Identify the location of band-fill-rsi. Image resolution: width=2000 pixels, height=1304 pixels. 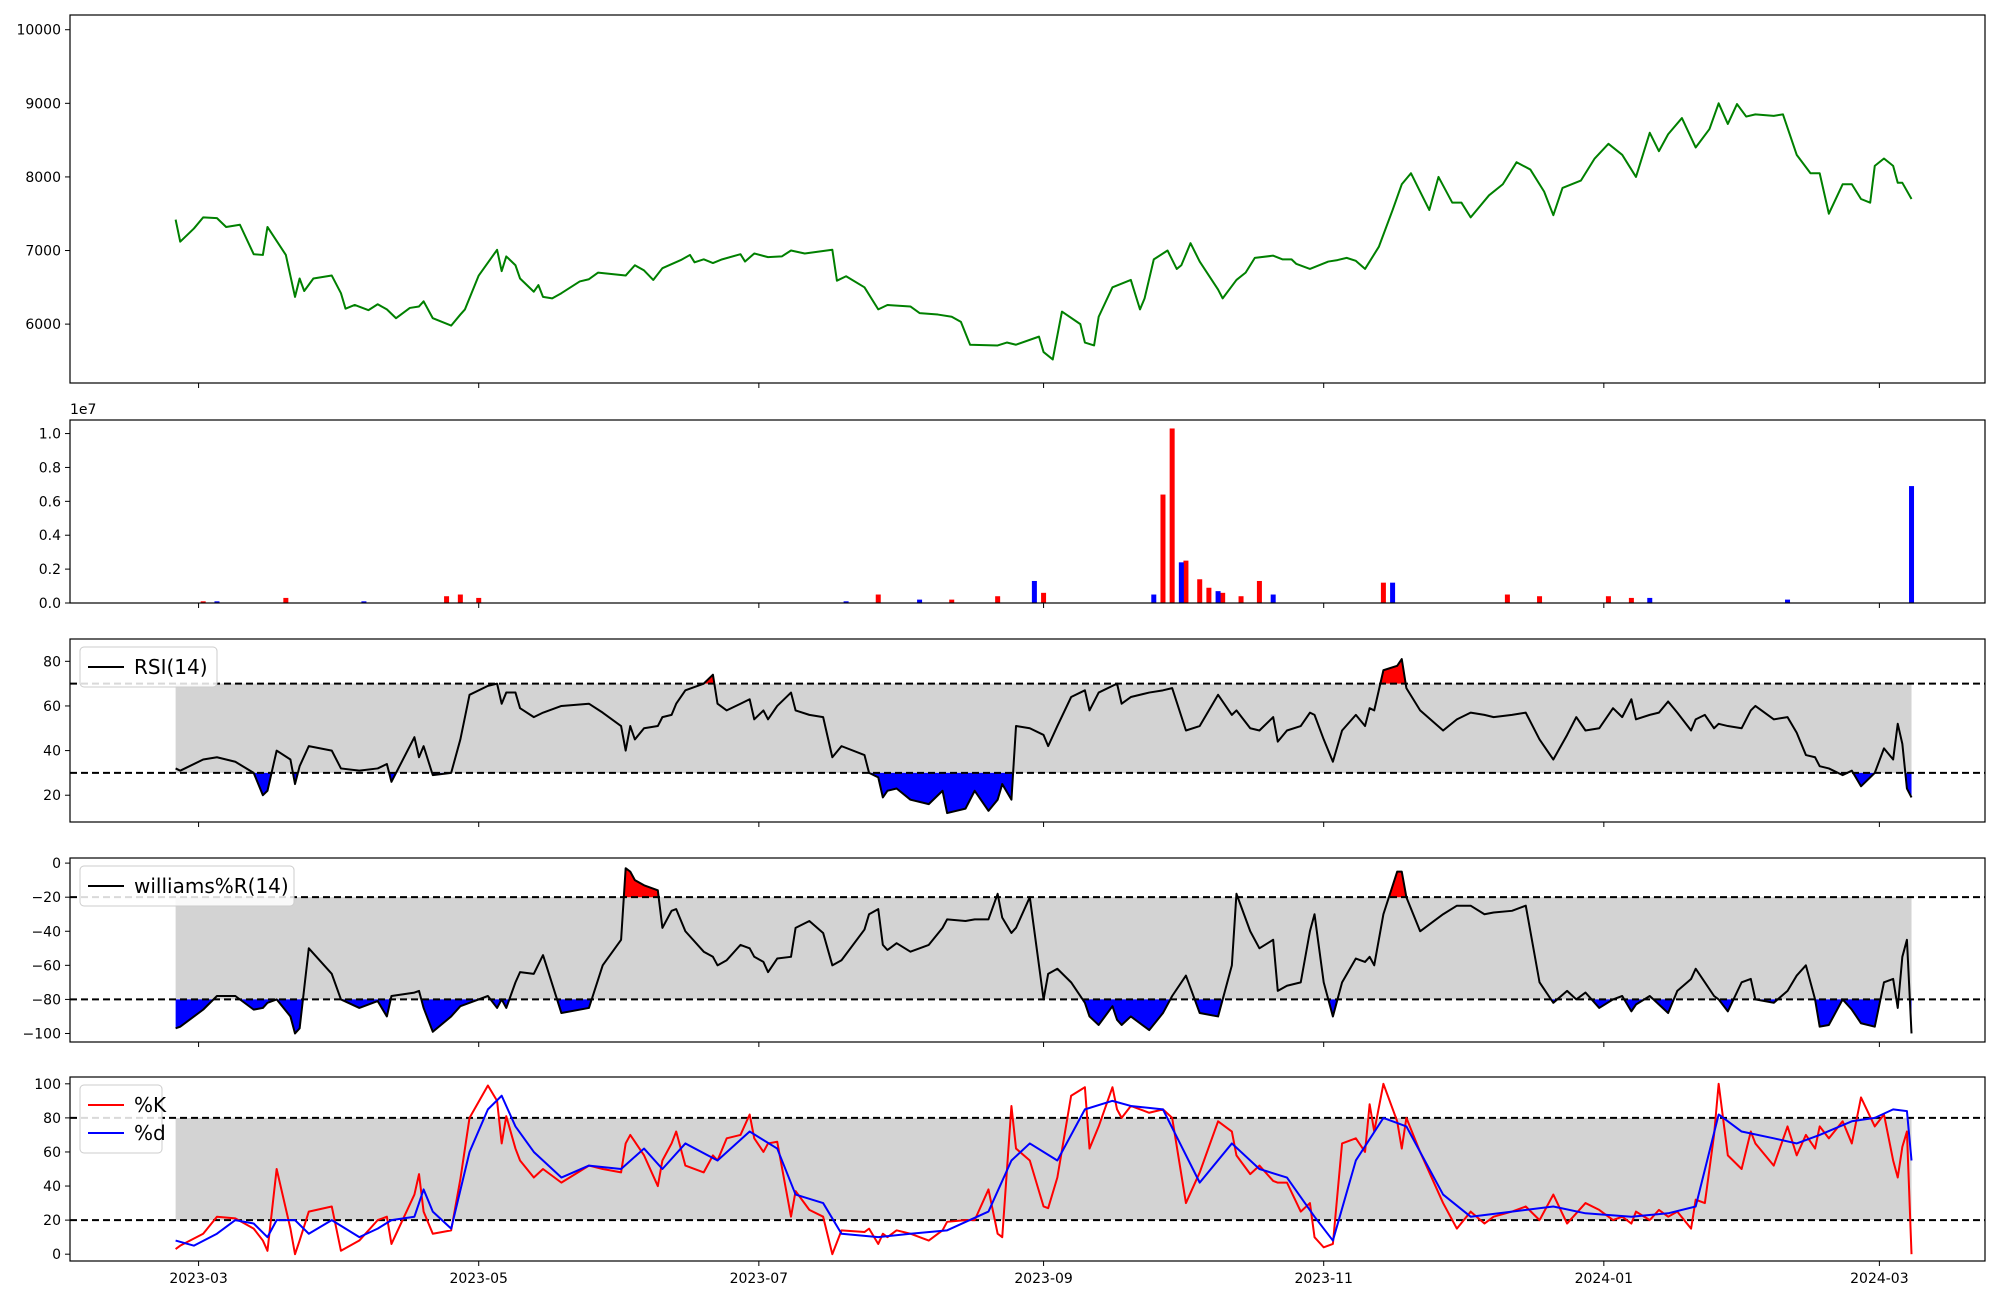
(1043, 728).